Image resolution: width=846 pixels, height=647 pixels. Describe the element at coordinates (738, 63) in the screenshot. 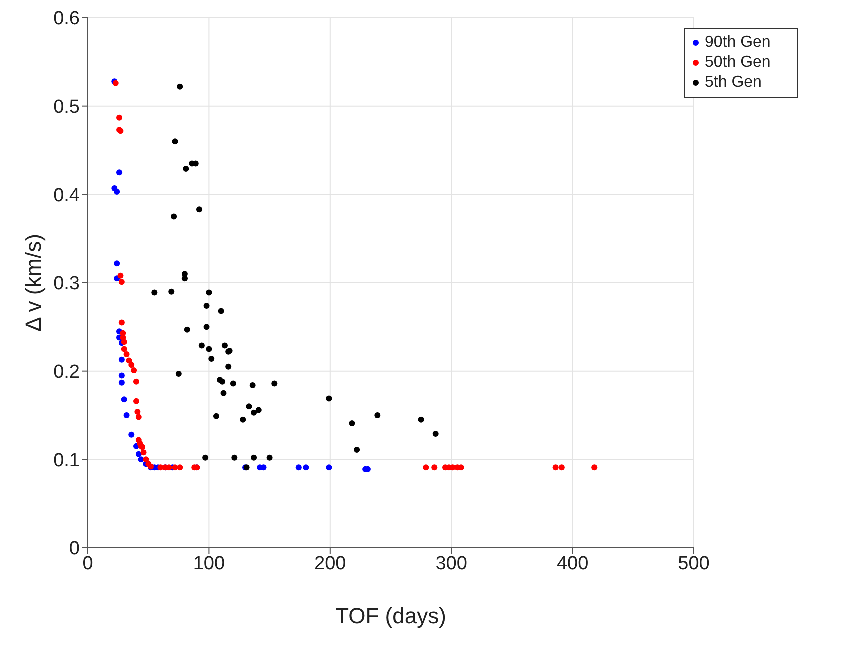

I see `legend-label: 50th Gen` at that location.